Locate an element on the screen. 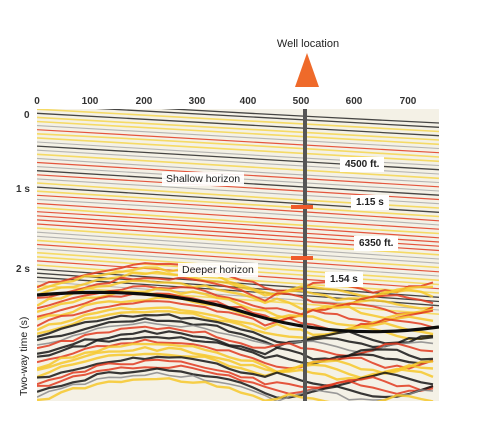  shallow-time-label: 1.15 s is located at coordinates (370, 202).